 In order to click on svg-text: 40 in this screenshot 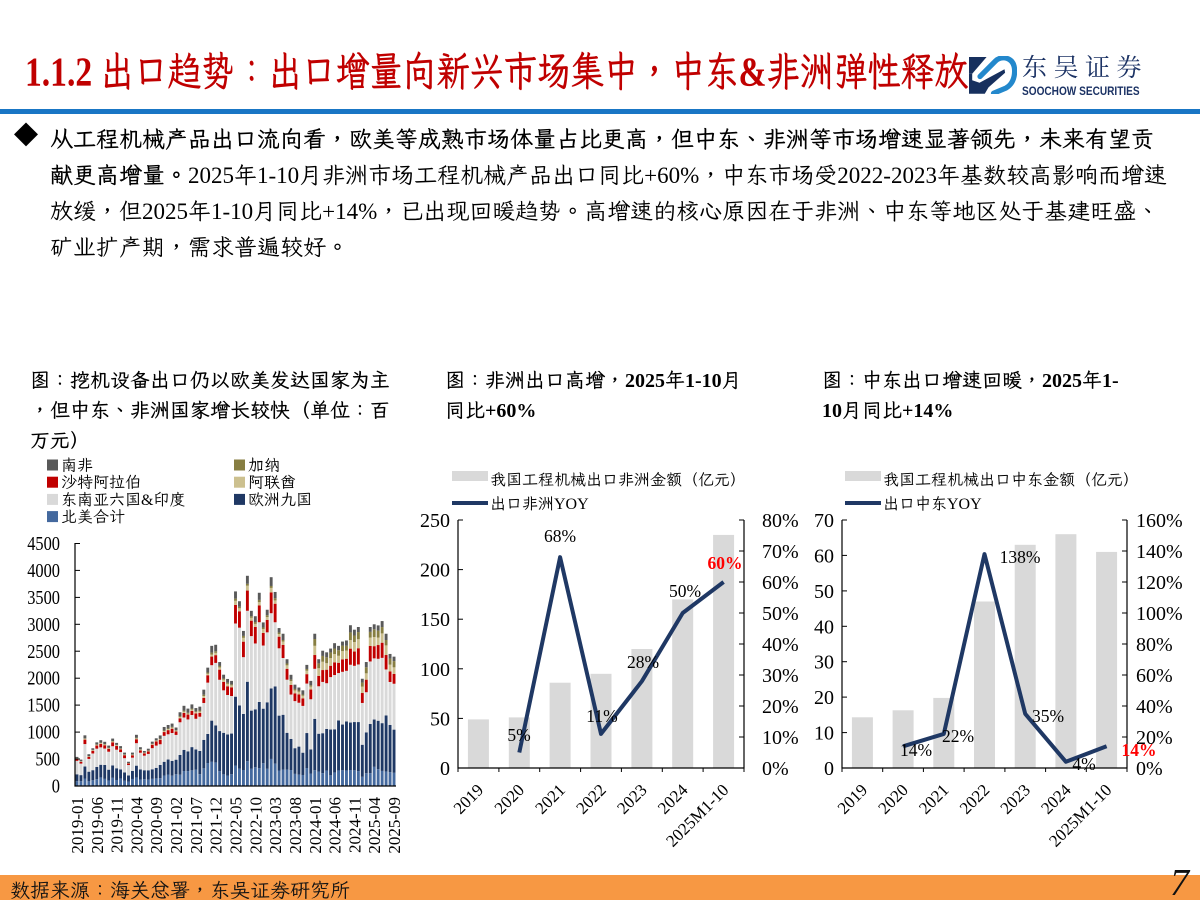, I will do `click(824, 627)`.